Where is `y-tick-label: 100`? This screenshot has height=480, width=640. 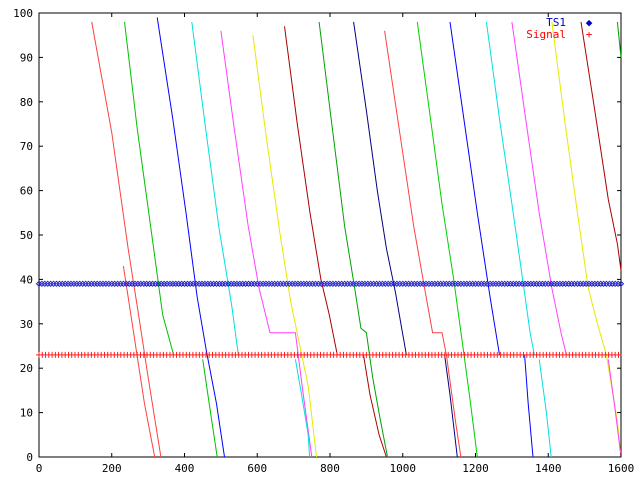 y-tick-label: 100 is located at coordinates (23, 13).